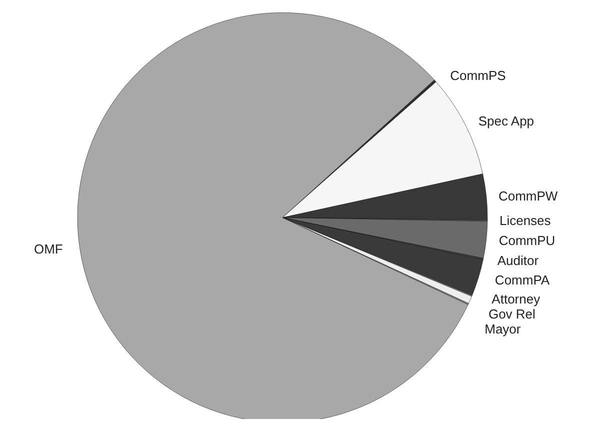  I want to click on slice-label: Spec App, so click(506, 121).